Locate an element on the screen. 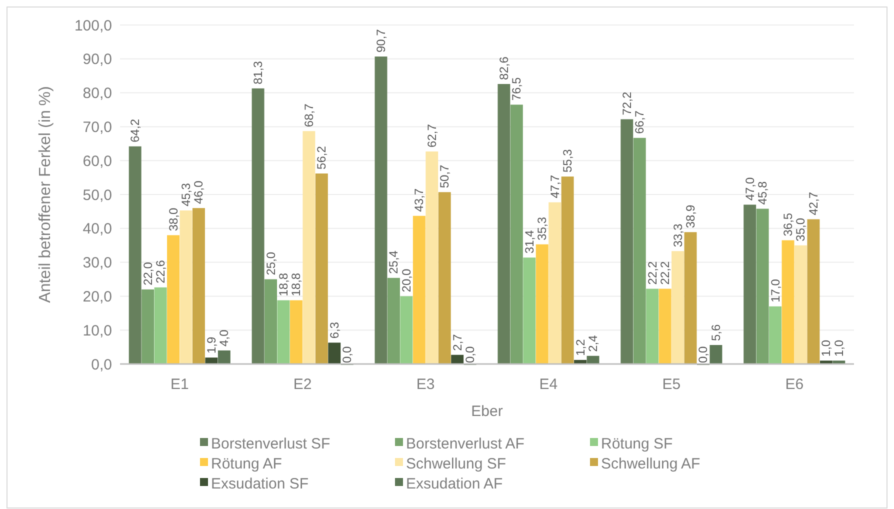 This screenshot has height=509, width=894. y-tick-label: 10,0 is located at coordinates (97, 331).